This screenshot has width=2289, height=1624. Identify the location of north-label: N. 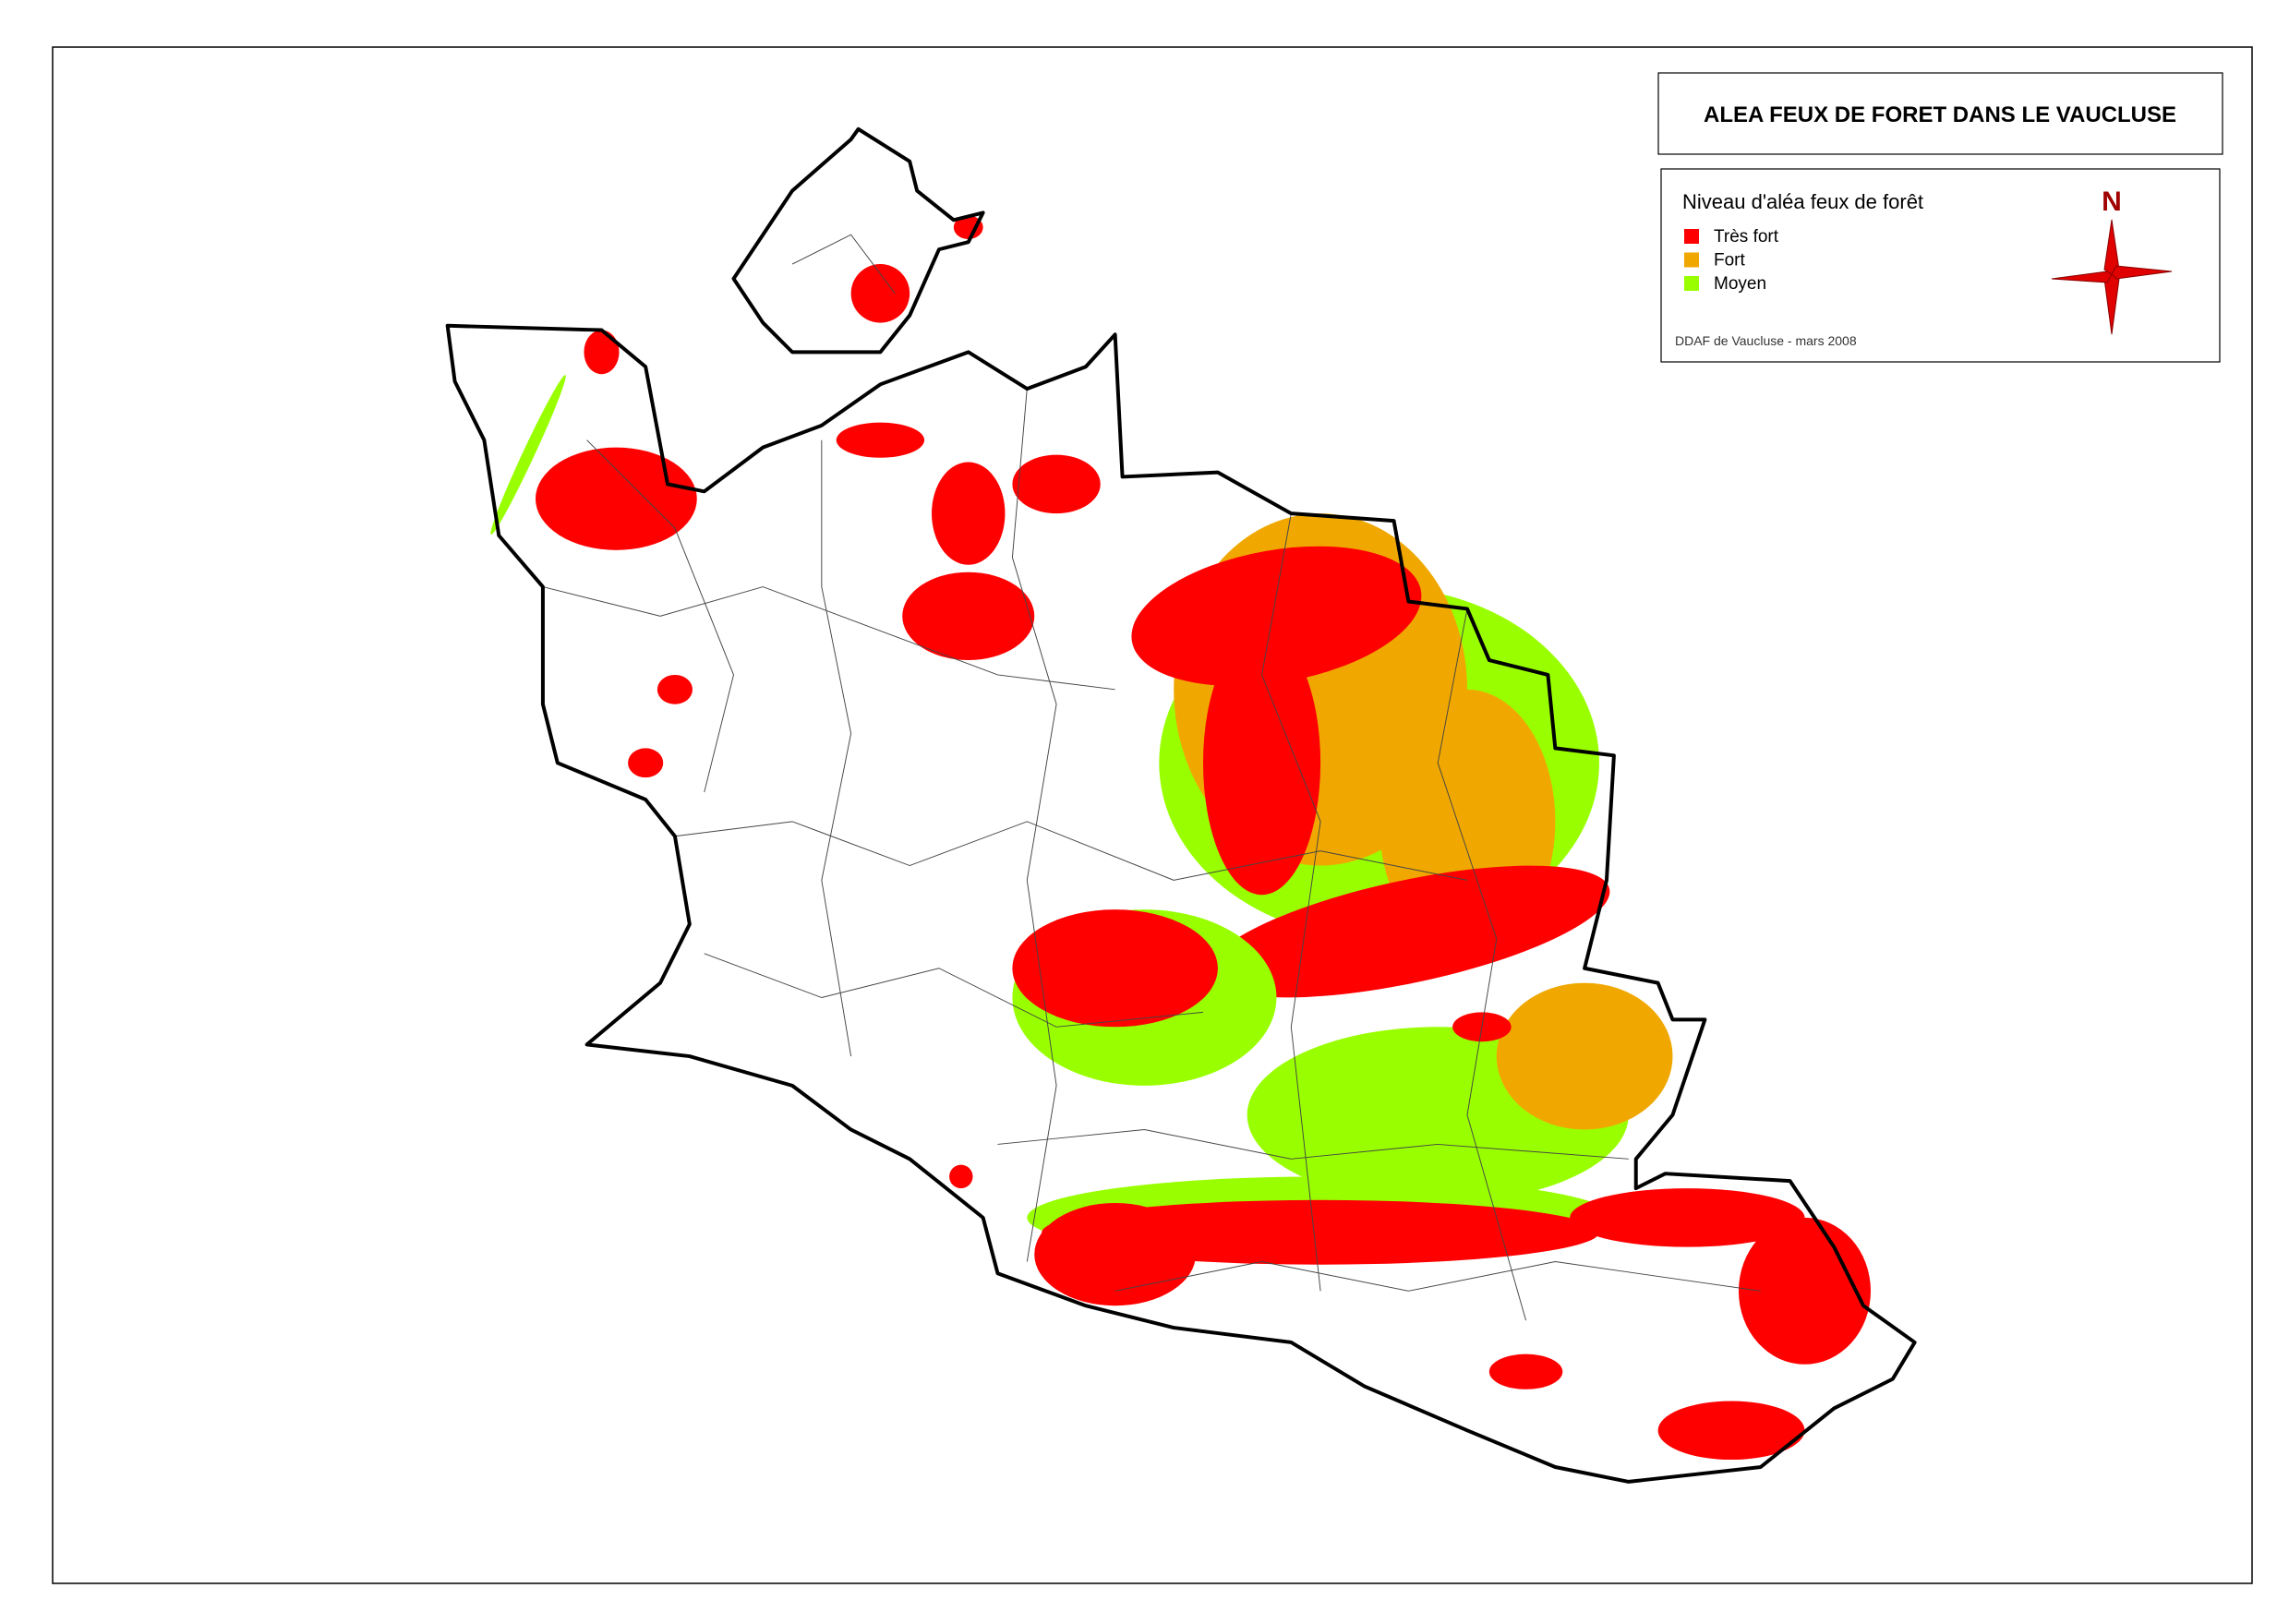
(2112, 201).